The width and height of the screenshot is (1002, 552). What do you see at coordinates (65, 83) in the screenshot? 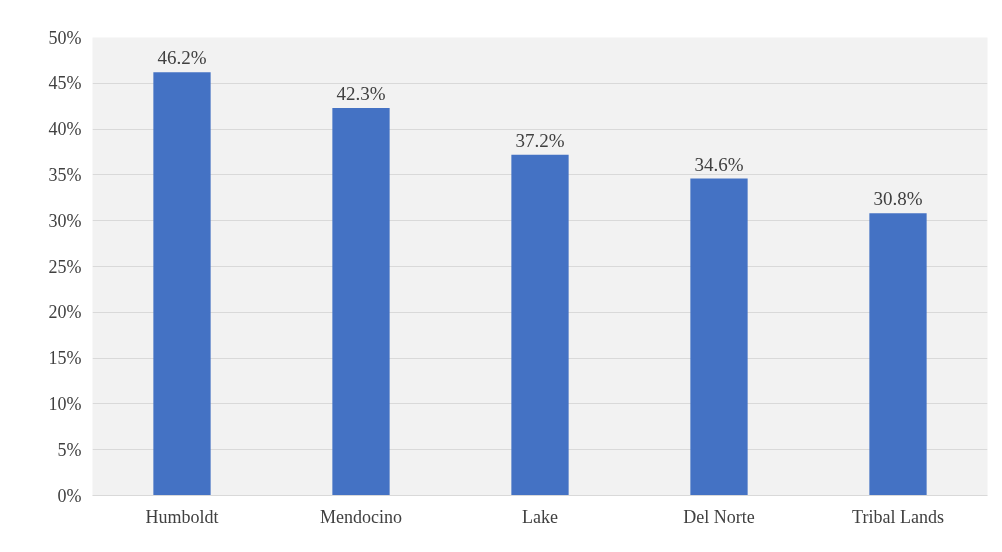
I see `y-tick-label: 45%` at bounding box center [65, 83].